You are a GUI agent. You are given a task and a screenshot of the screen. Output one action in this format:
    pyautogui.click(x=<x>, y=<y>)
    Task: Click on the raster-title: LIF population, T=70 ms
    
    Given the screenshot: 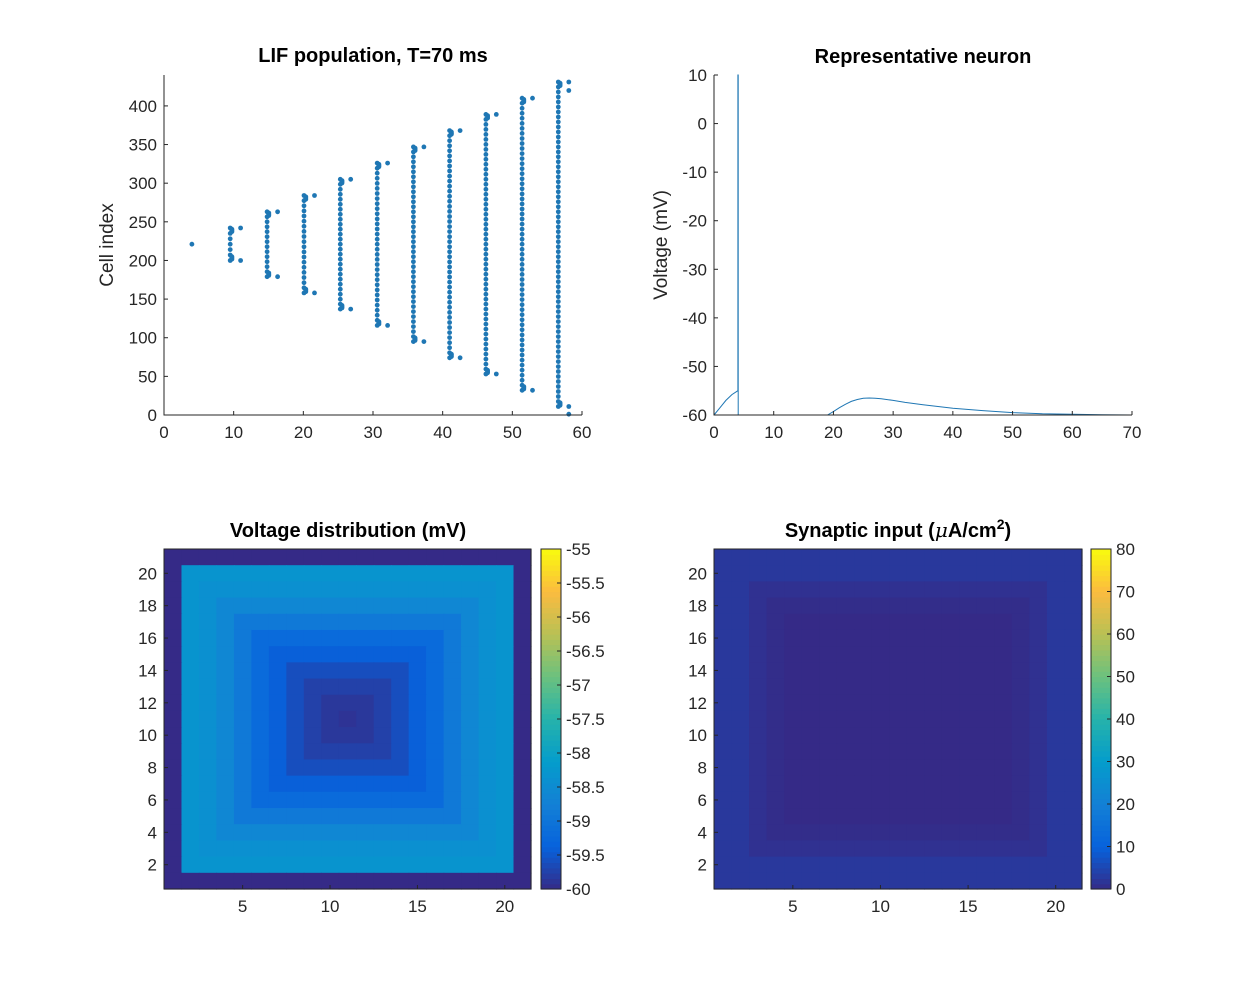 What is the action you would take?
    pyautogui.click(x=372, y=56)
    